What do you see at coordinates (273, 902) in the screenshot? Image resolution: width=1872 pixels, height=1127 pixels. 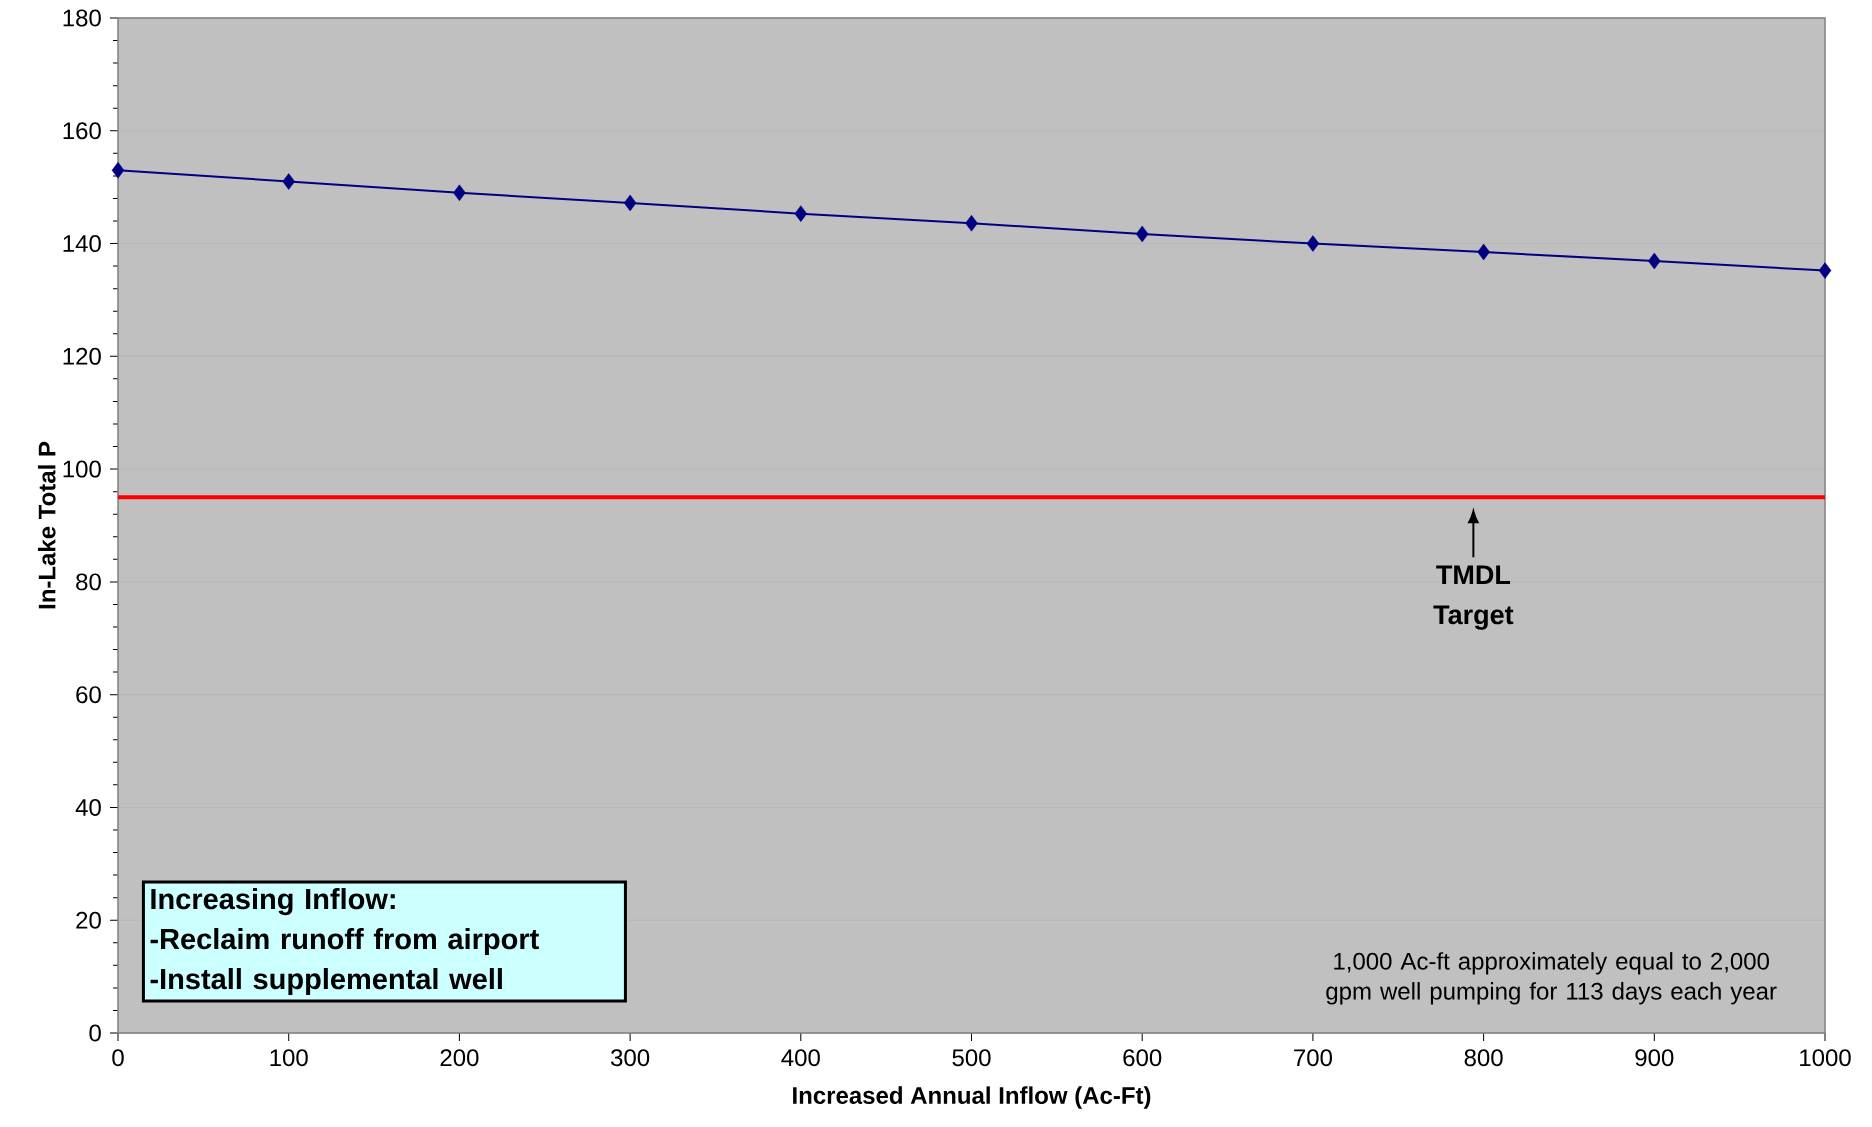 I see `annotation: Increasing Inflow:` at bounding box center [273, 902].